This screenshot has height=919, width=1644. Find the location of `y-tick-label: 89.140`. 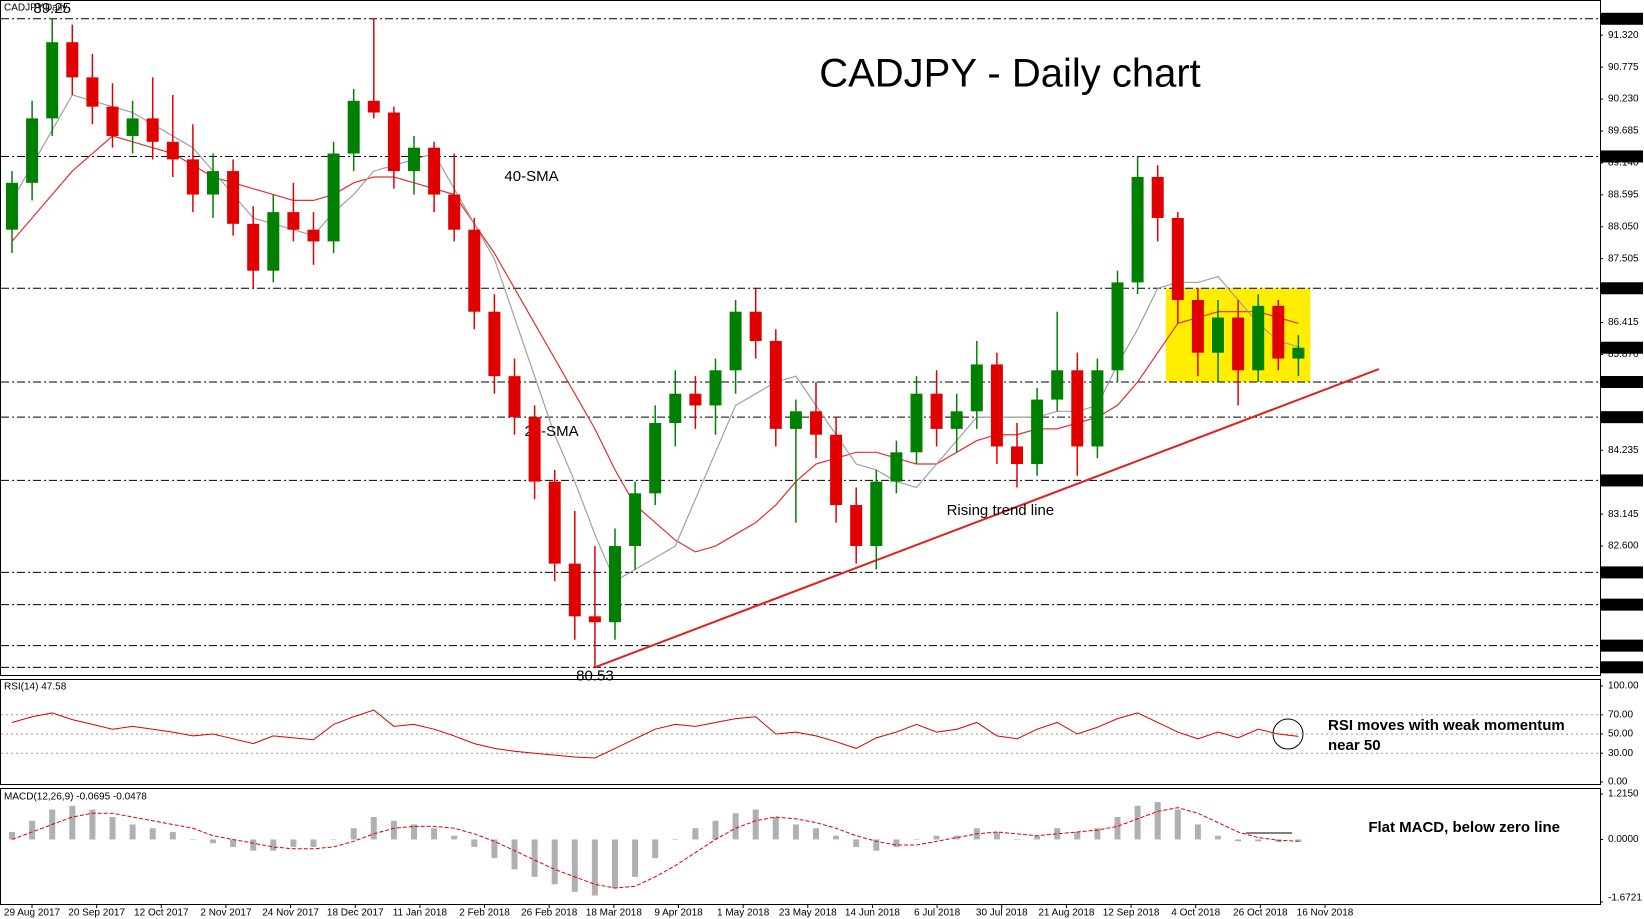

y-tick-label: 89.140 is located at coordinates (1623, 163).